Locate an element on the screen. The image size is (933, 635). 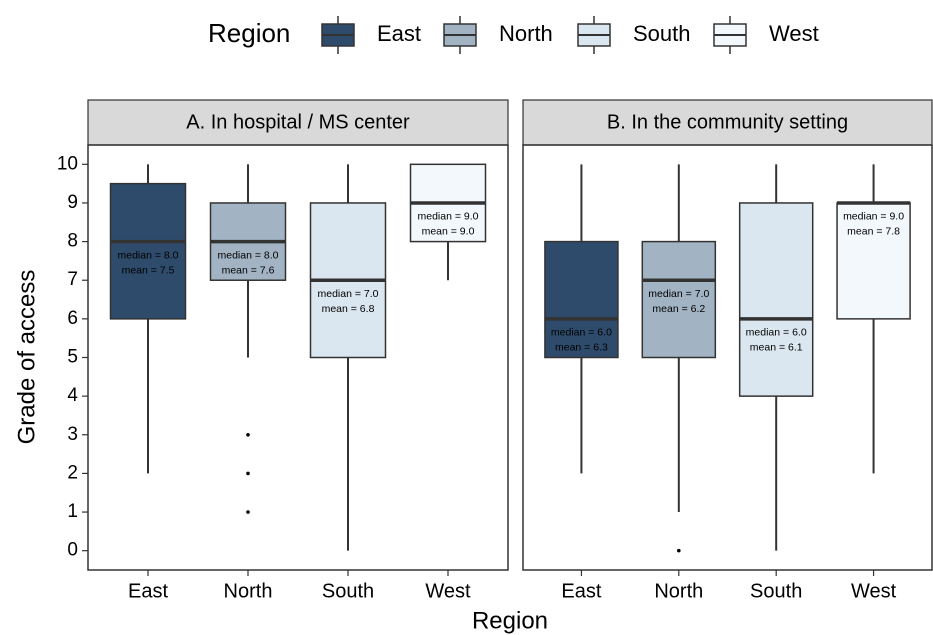
mean-label: mean = 9.0 is located at coordinates (448, 232).